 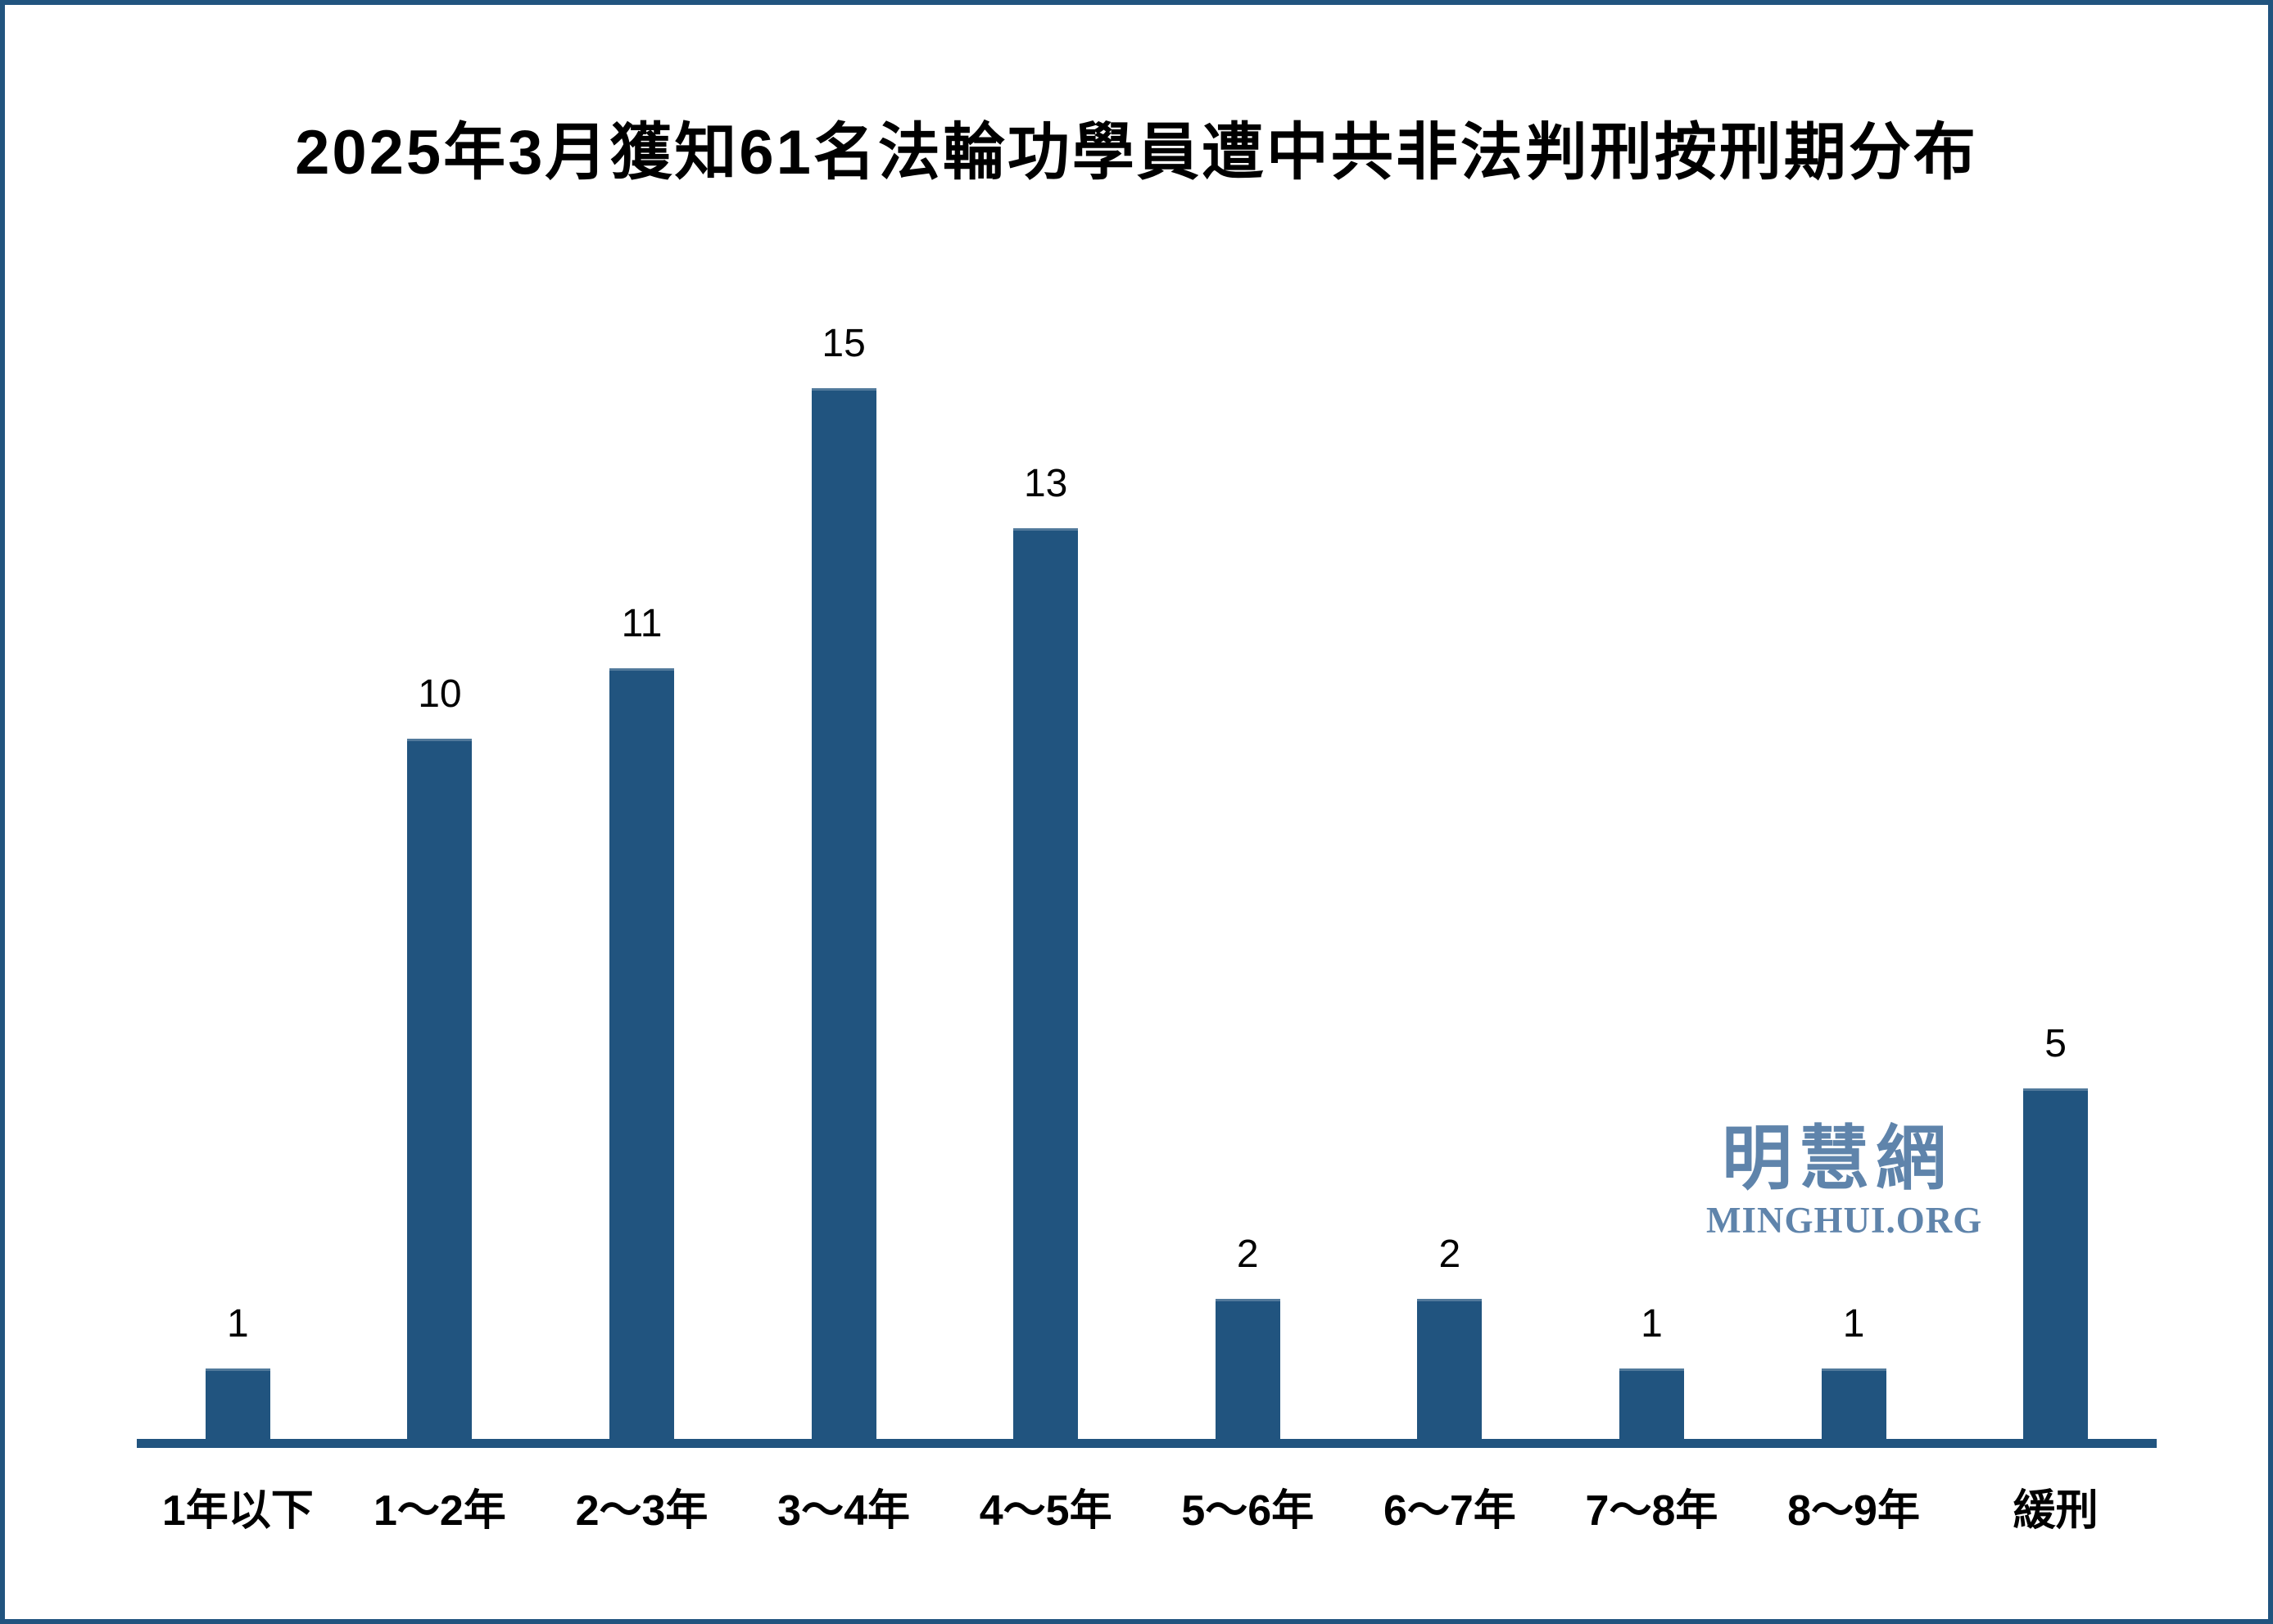 I want to click on x-tick-label: 7～8年, so click(x=1651, y=1511).